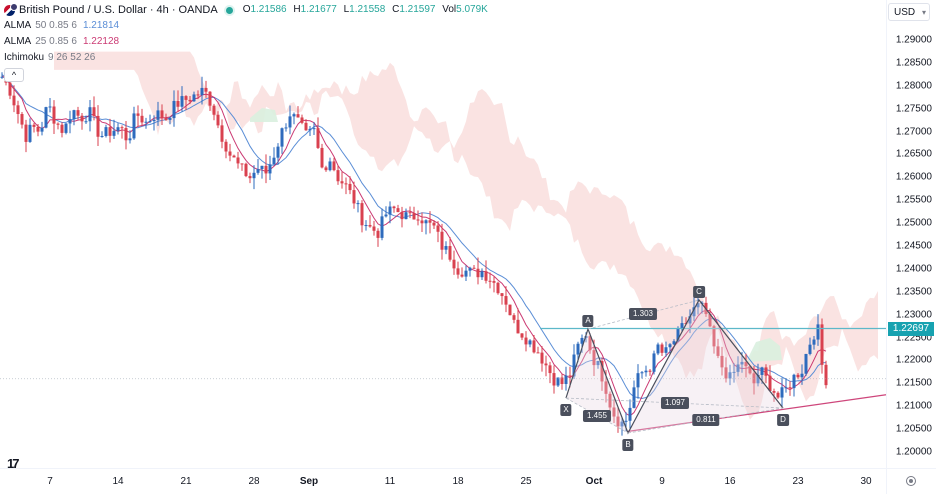 The image size is (936, 494). Describe the element at coordinates (229, 10) in the screenshot. I see `market-open-status-icon` at that location.